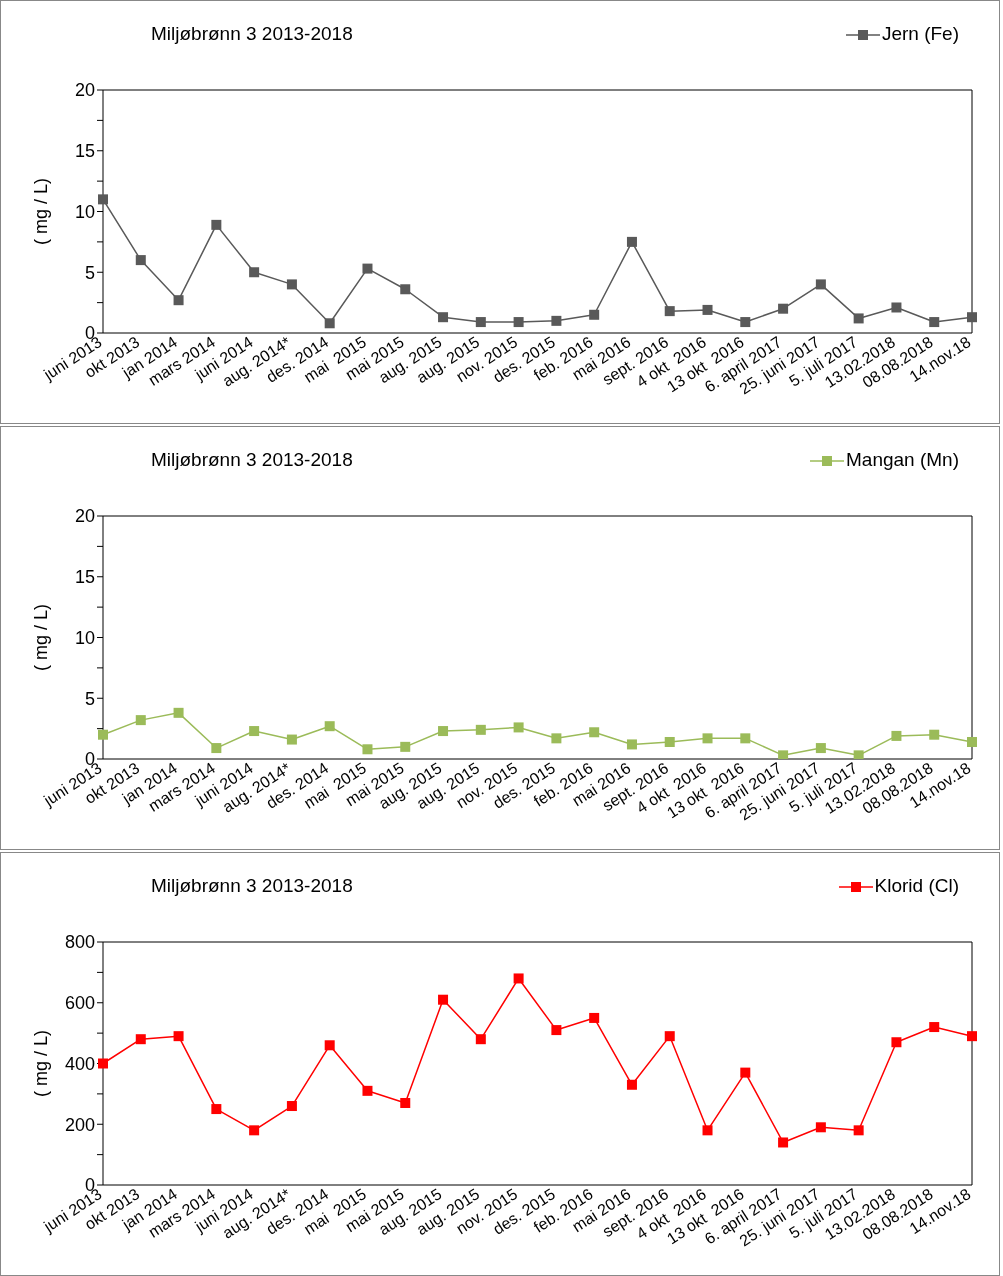 The width and height of the screenshot is (1003, 1276). Describe the element at coordinates (79, 1124) in the screenshot. I see `y-tick-label: 200` at that location.